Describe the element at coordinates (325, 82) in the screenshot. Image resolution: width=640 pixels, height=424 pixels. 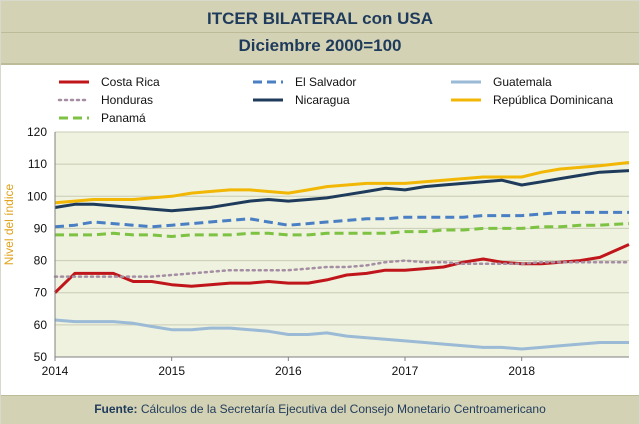
I see `legend-label: El Salvador` at that location.